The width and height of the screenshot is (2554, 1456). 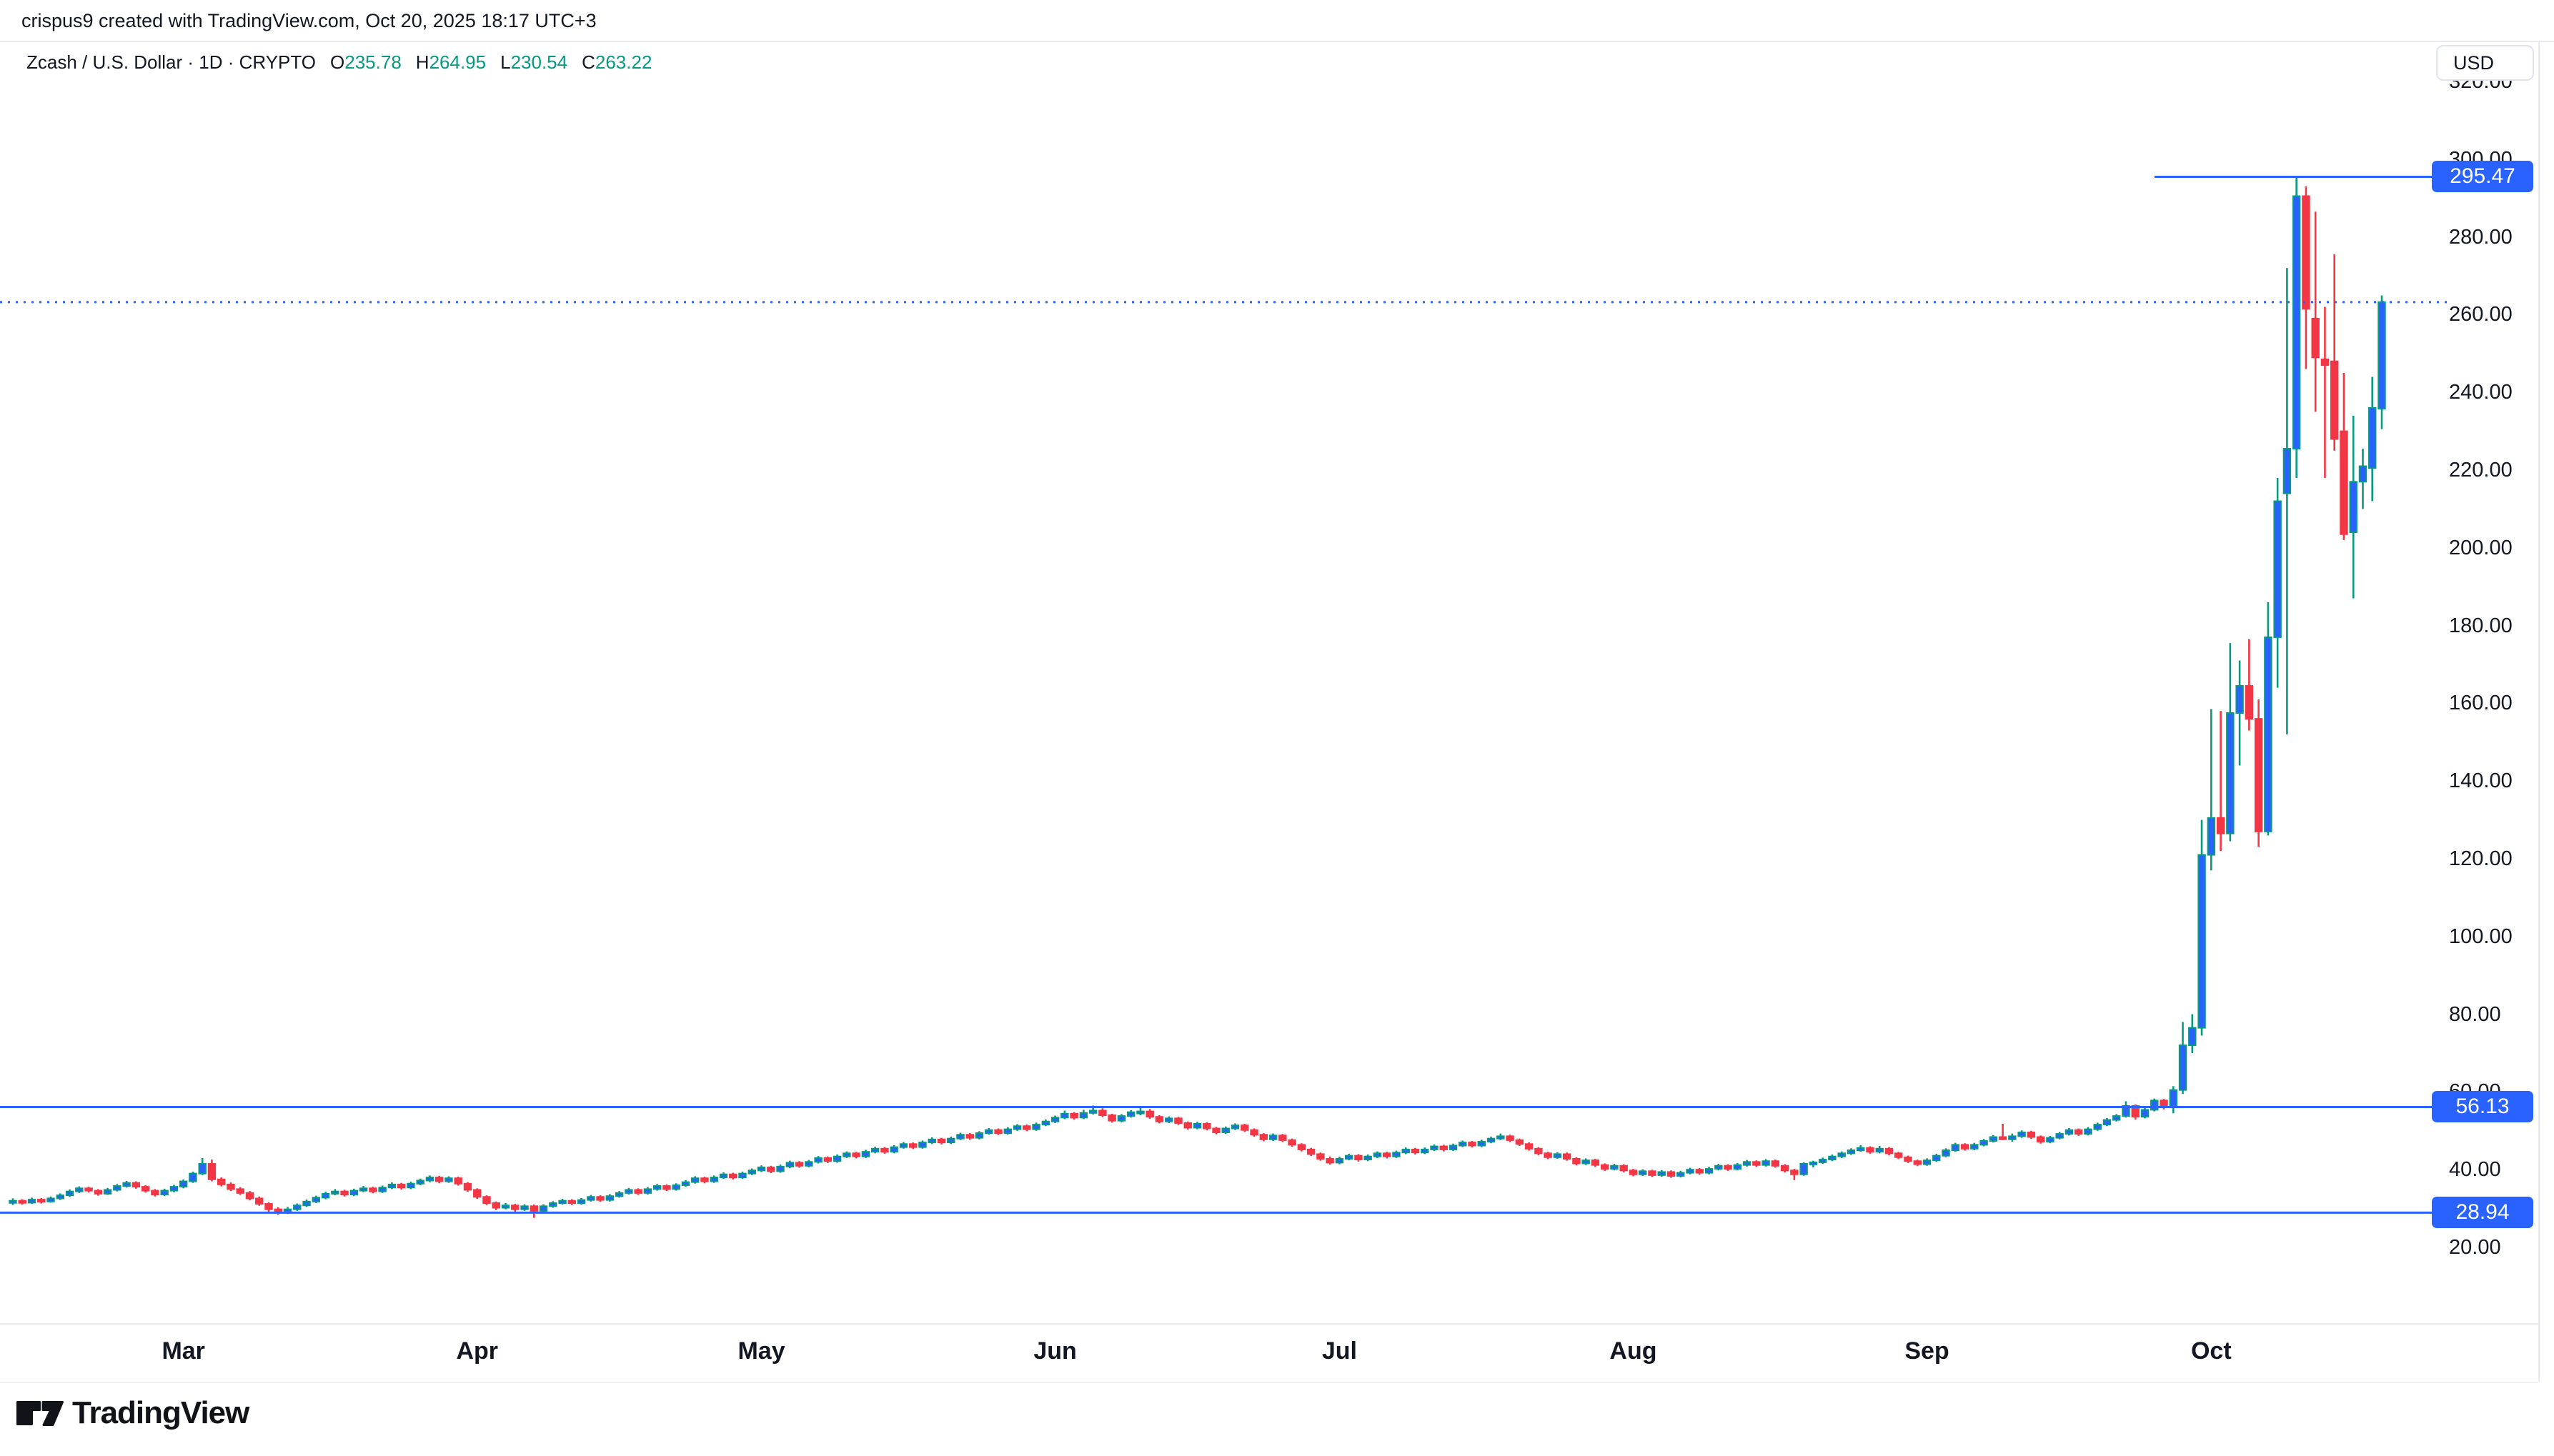 What do you see at coordinates (2493, 682) in the screenshot?
I see `price-axis-drag-area` at bounding box center [2493, 682].